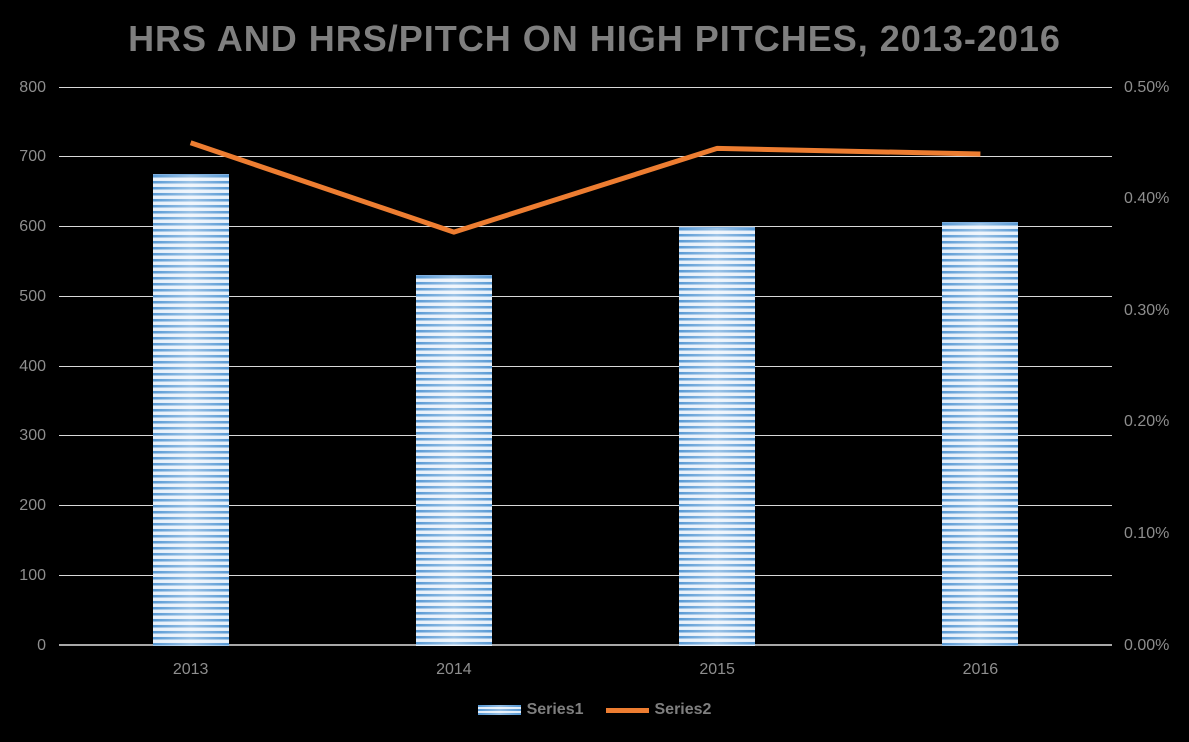  Describe the element at coordinates (32, 296) in the screenshot. I see `y-axis-left-tick: 500` at that location.